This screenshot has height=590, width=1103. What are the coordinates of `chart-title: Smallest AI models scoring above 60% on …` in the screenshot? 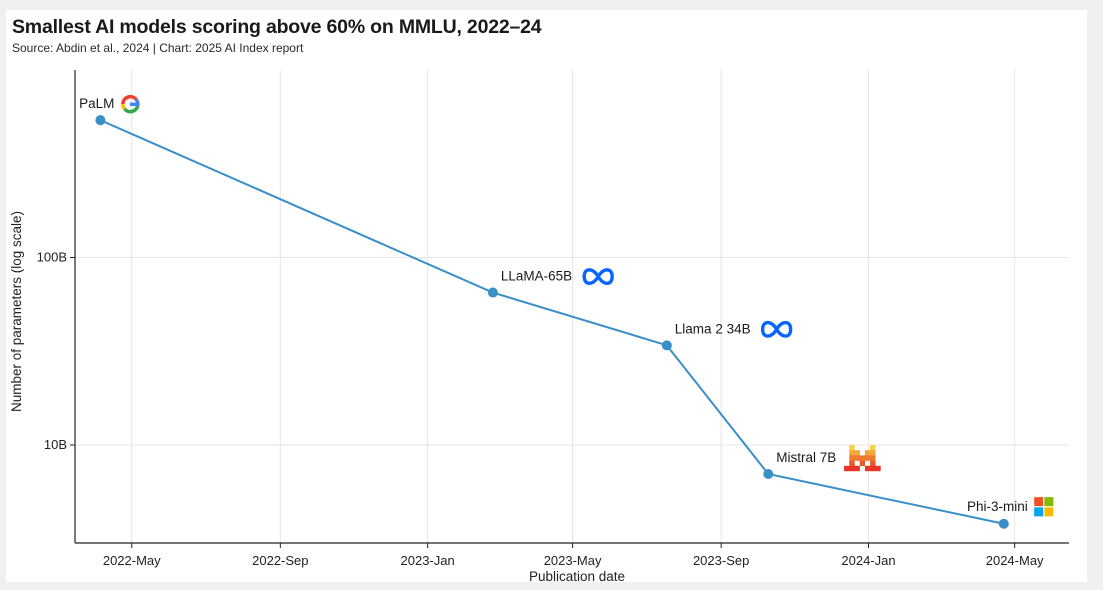 It's located at (277, 27).